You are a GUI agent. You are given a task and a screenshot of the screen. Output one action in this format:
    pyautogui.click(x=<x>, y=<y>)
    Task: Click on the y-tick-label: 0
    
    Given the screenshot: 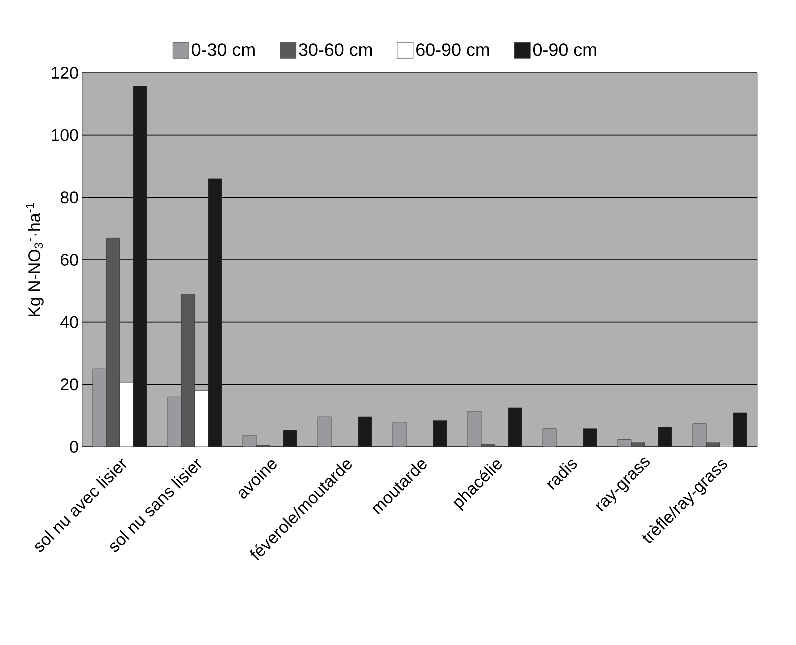 What is the action you would take?
    pyautogui.click(x=74, y=447)
    